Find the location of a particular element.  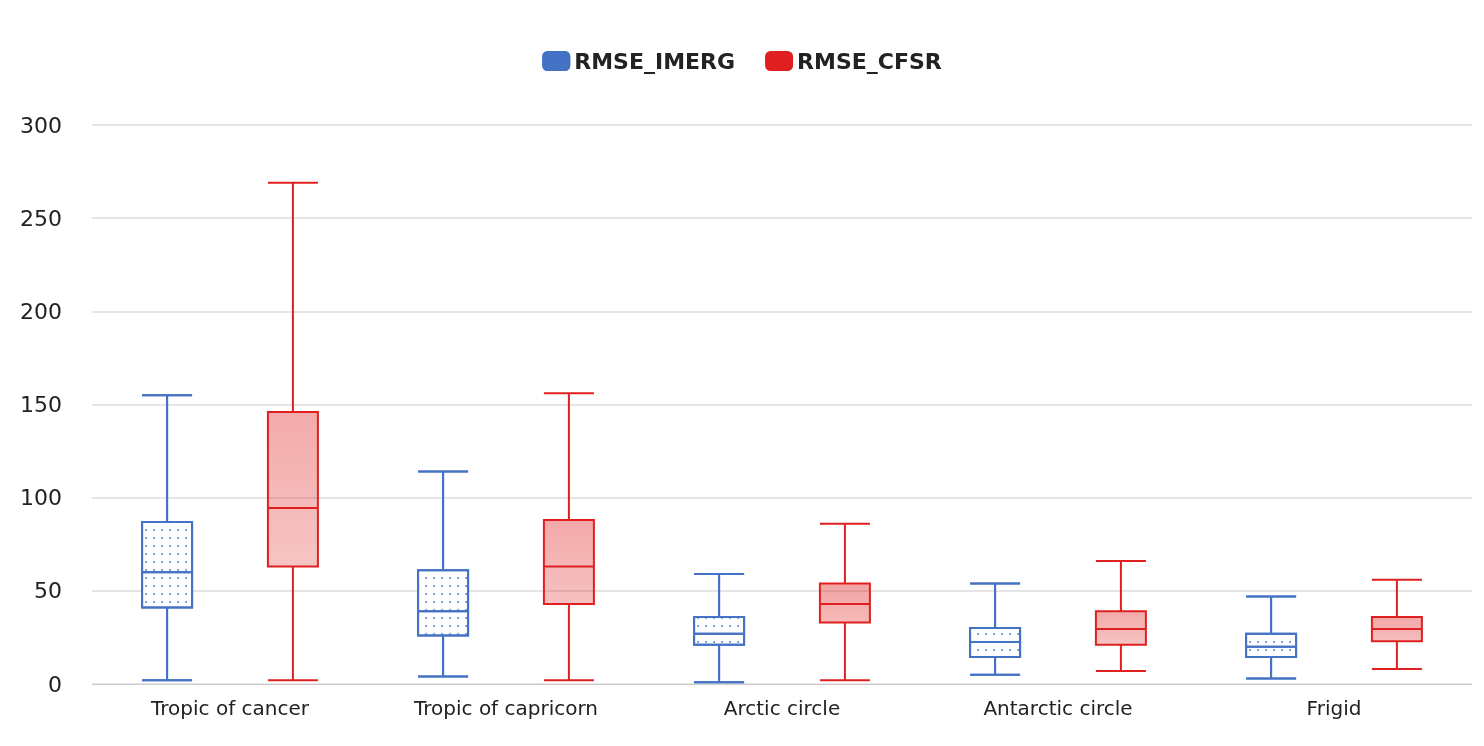

y-tick-label: 50 is located at coordinates (48, 591).